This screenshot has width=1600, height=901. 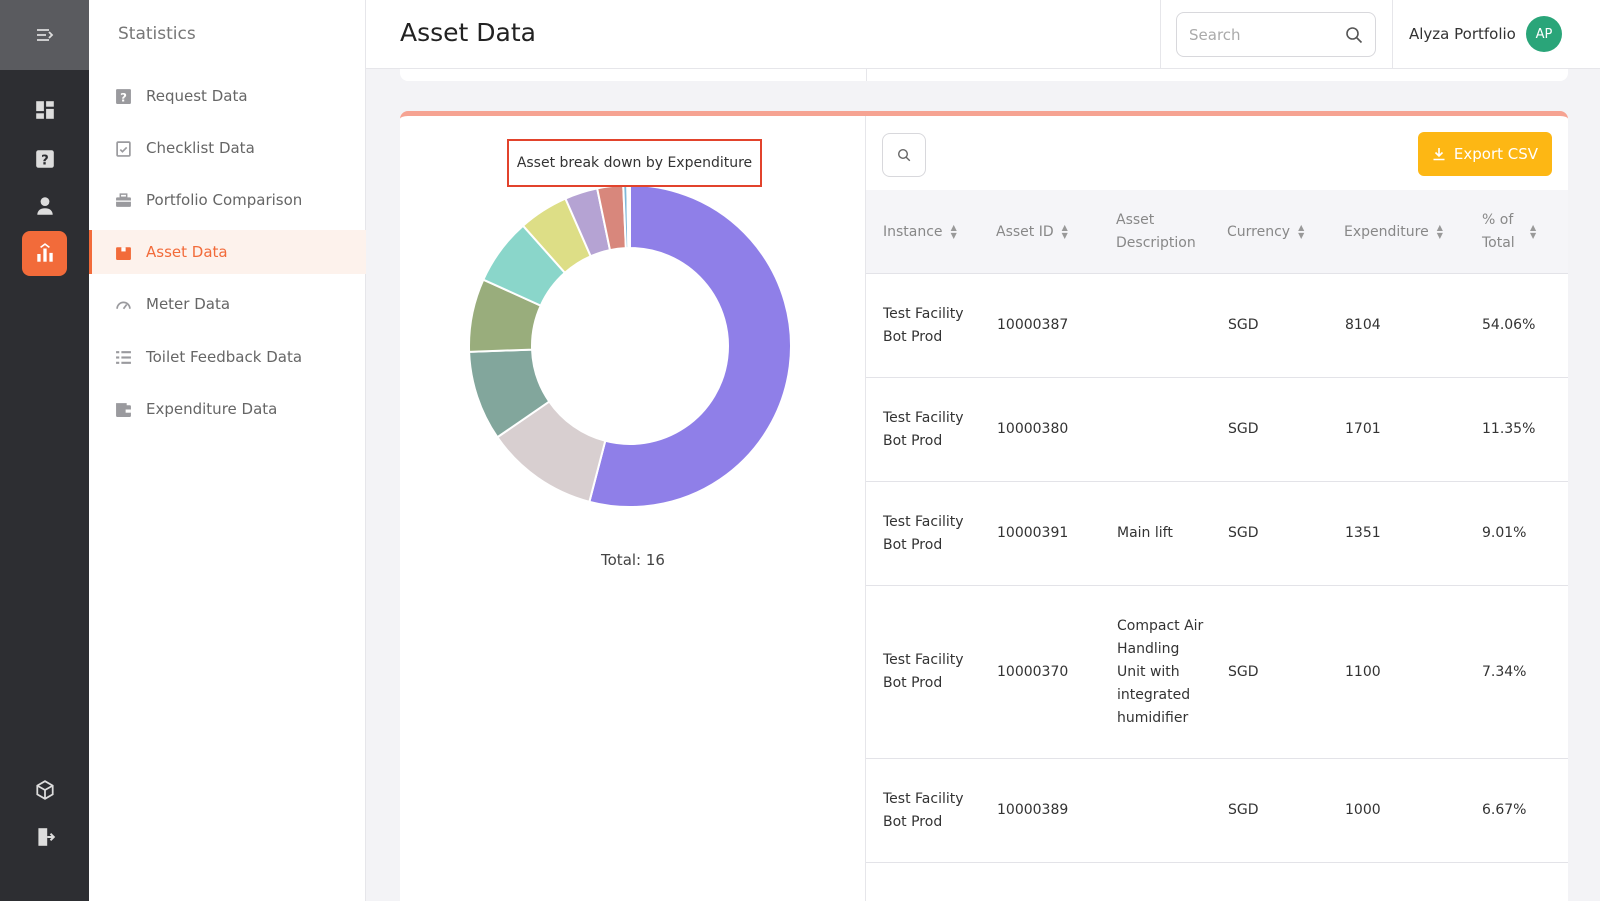 What do you see at coordinates (200, 148) in the screenshot?
I see `subnav-item-label: Checklist Data` at bounding box center [200, 148].